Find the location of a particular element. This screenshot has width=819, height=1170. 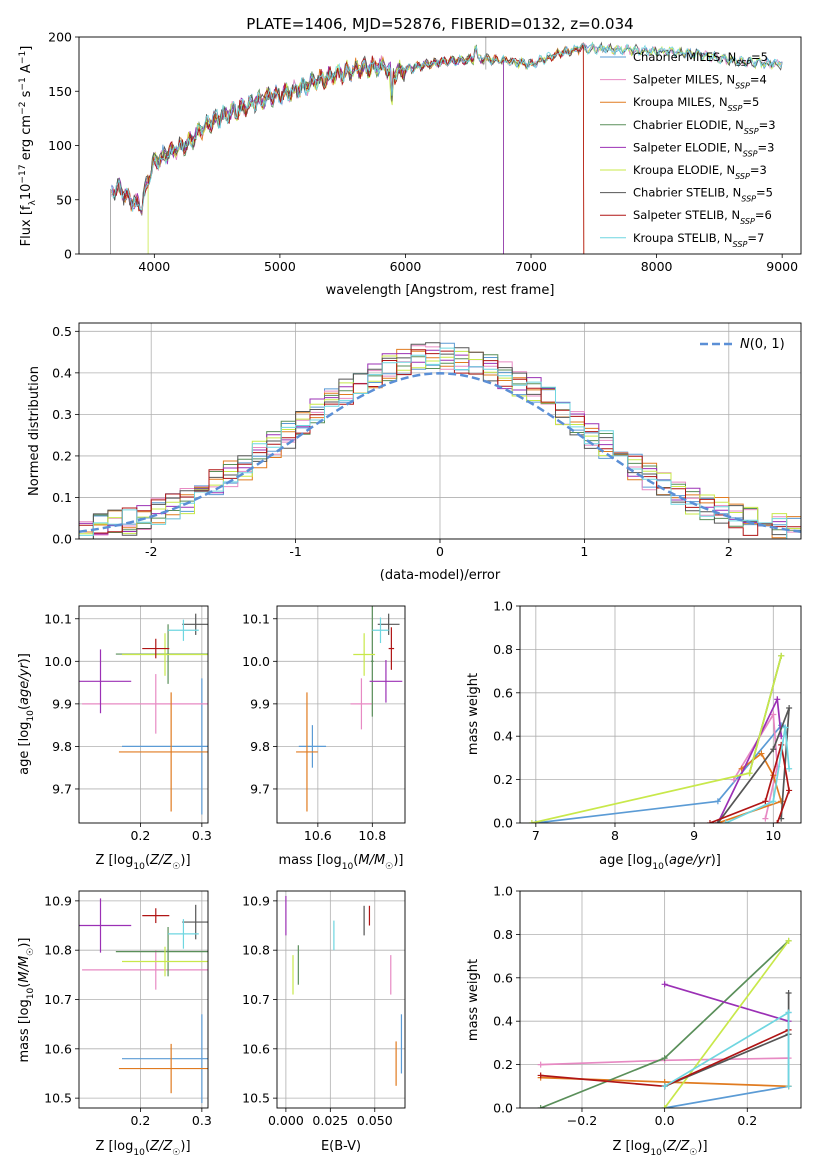

y-tick-label: 1.0 is located at coordinates (503, 606).